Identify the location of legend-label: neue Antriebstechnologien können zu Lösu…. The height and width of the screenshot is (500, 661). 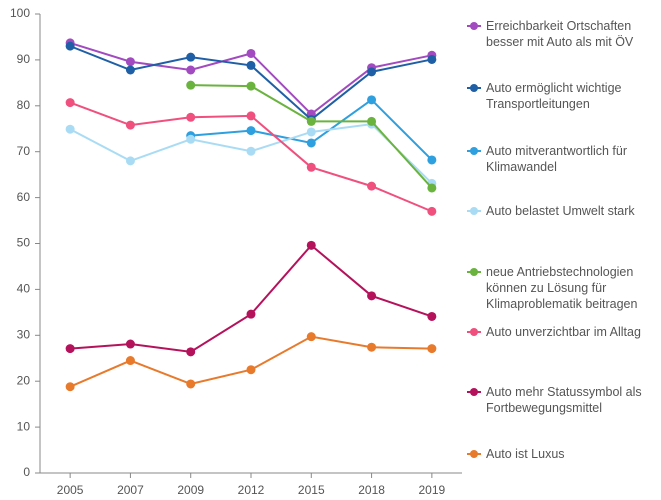
(562, 288).